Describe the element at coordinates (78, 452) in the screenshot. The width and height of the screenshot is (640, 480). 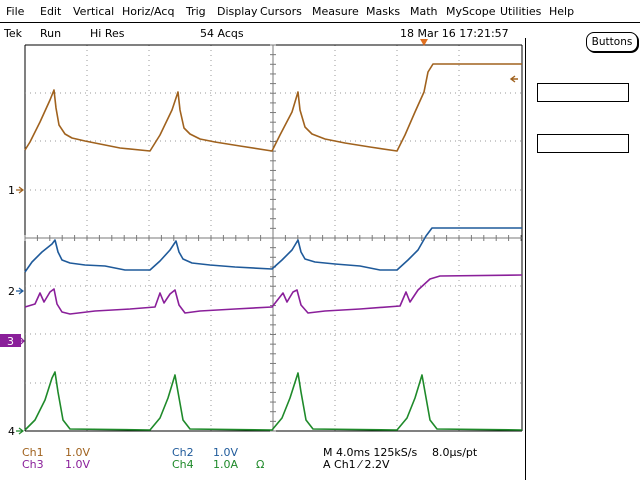
I see `ch1-scale: 1.0V` at that location.